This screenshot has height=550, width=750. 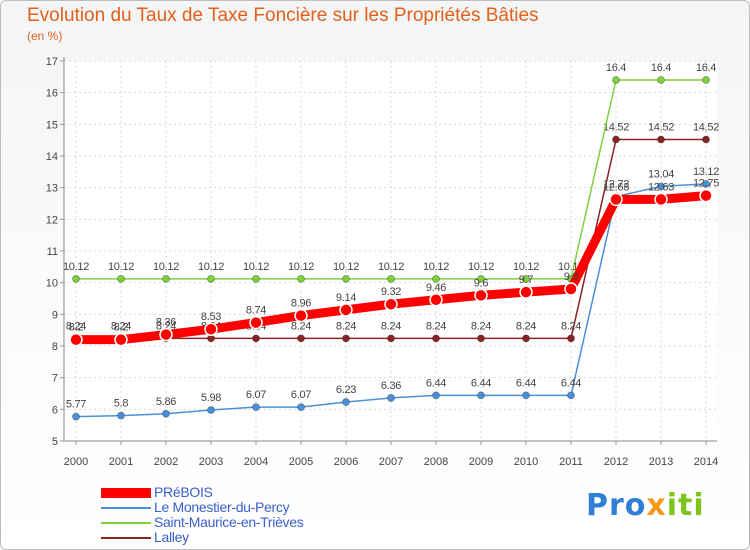 I want to click on x-tick-label: 2000, so click(x=76, y=462).